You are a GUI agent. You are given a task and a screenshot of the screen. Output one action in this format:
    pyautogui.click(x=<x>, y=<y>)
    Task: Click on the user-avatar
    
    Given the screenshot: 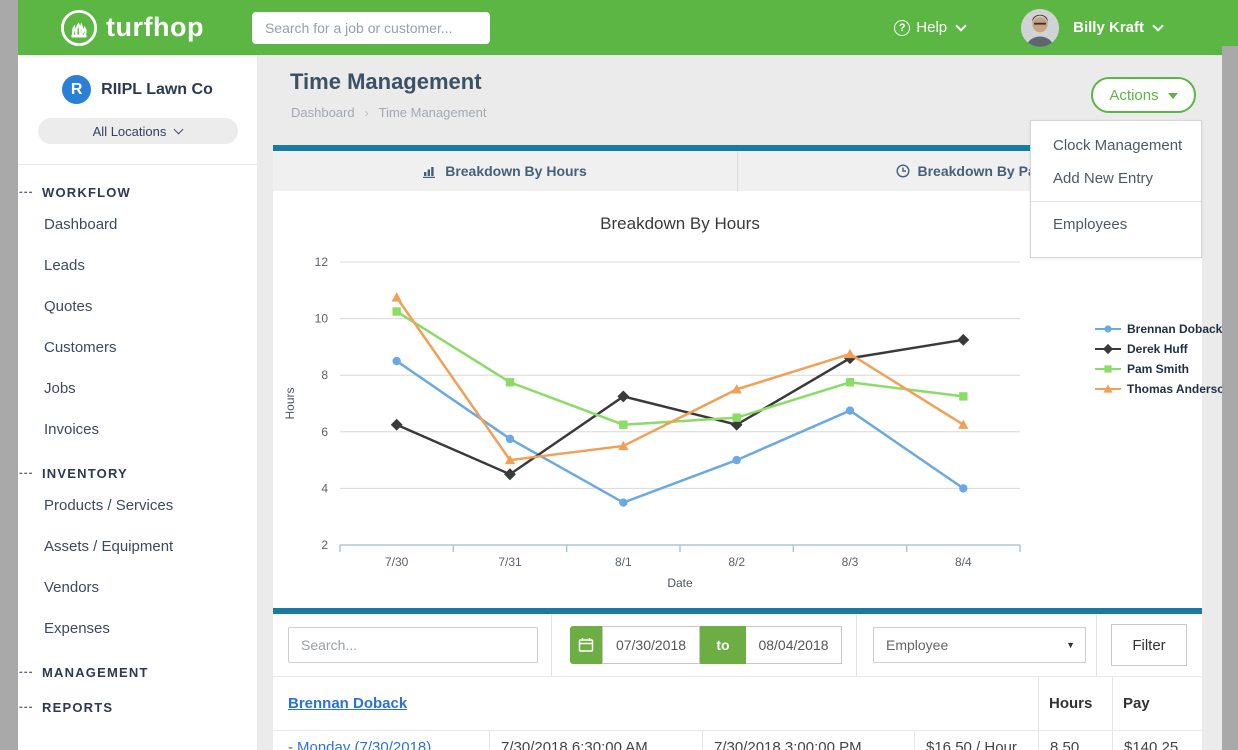 What is the action you would take?
    pyautogui.click(x=1040, y=27)
    